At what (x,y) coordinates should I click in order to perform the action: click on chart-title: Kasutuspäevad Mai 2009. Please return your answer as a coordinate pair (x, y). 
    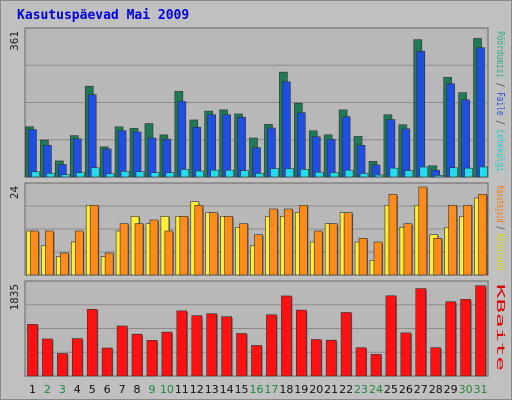
    Looking at the image, I should click on (103, 15).